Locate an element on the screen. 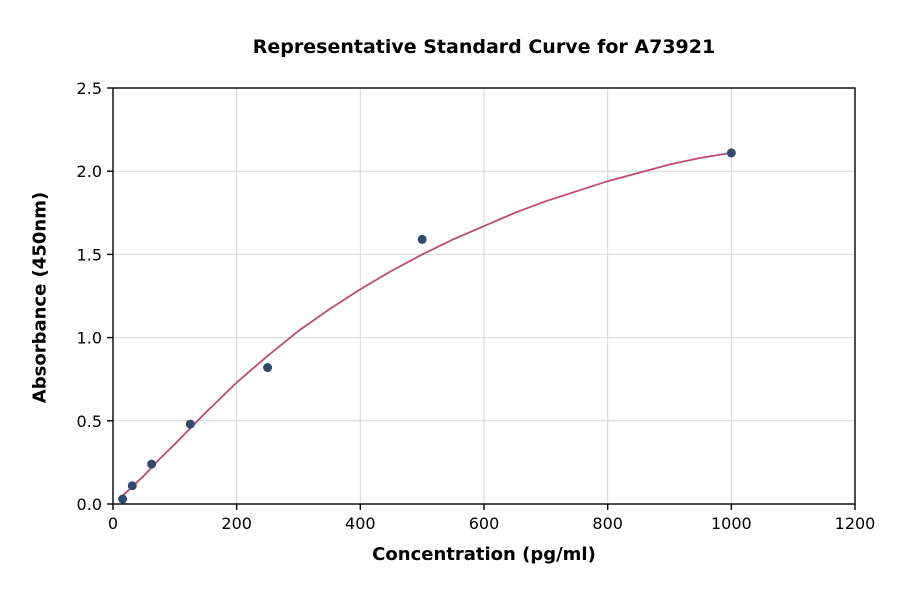 The width and height of the screenshot is (900, 594). y-tick-label: 1.0 is located at coordinates (89, 338).